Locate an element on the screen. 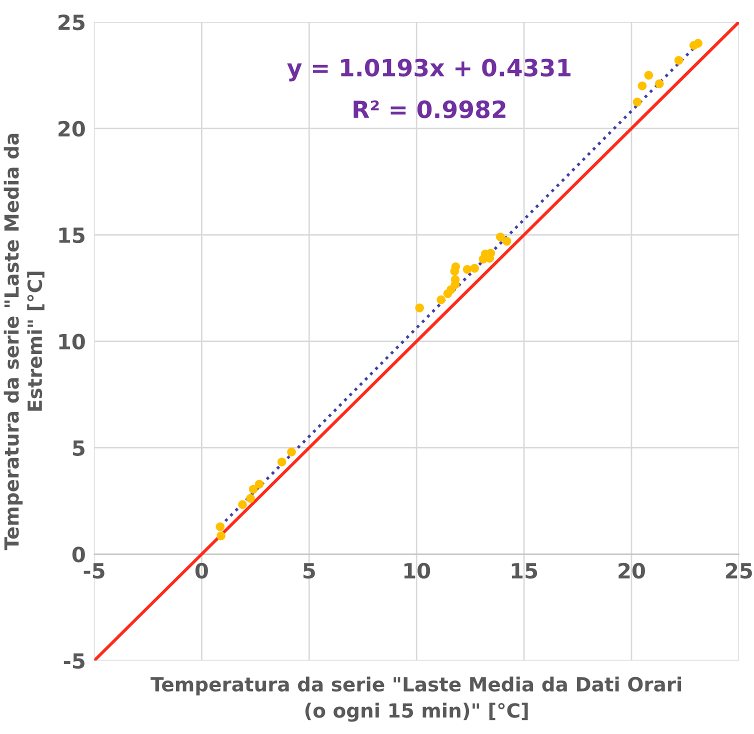 The width and height of the screenshot is (754, 734). x-tick-label: -5 is located at coordinates (94, 571).